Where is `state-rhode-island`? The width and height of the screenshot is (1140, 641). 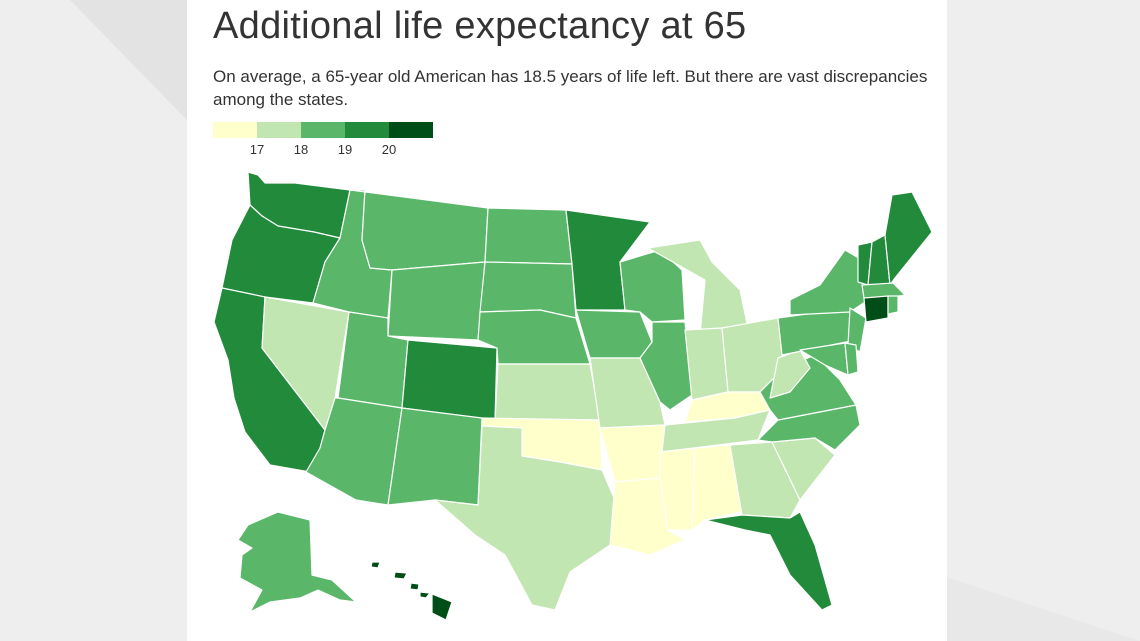 state-rhode-island is located at coordinates (893, 305).